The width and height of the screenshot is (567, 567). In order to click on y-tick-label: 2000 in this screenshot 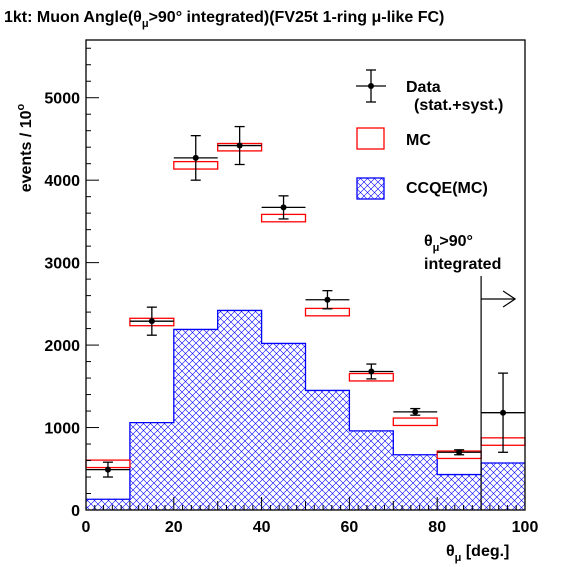, I will do `click(62, 346)`.